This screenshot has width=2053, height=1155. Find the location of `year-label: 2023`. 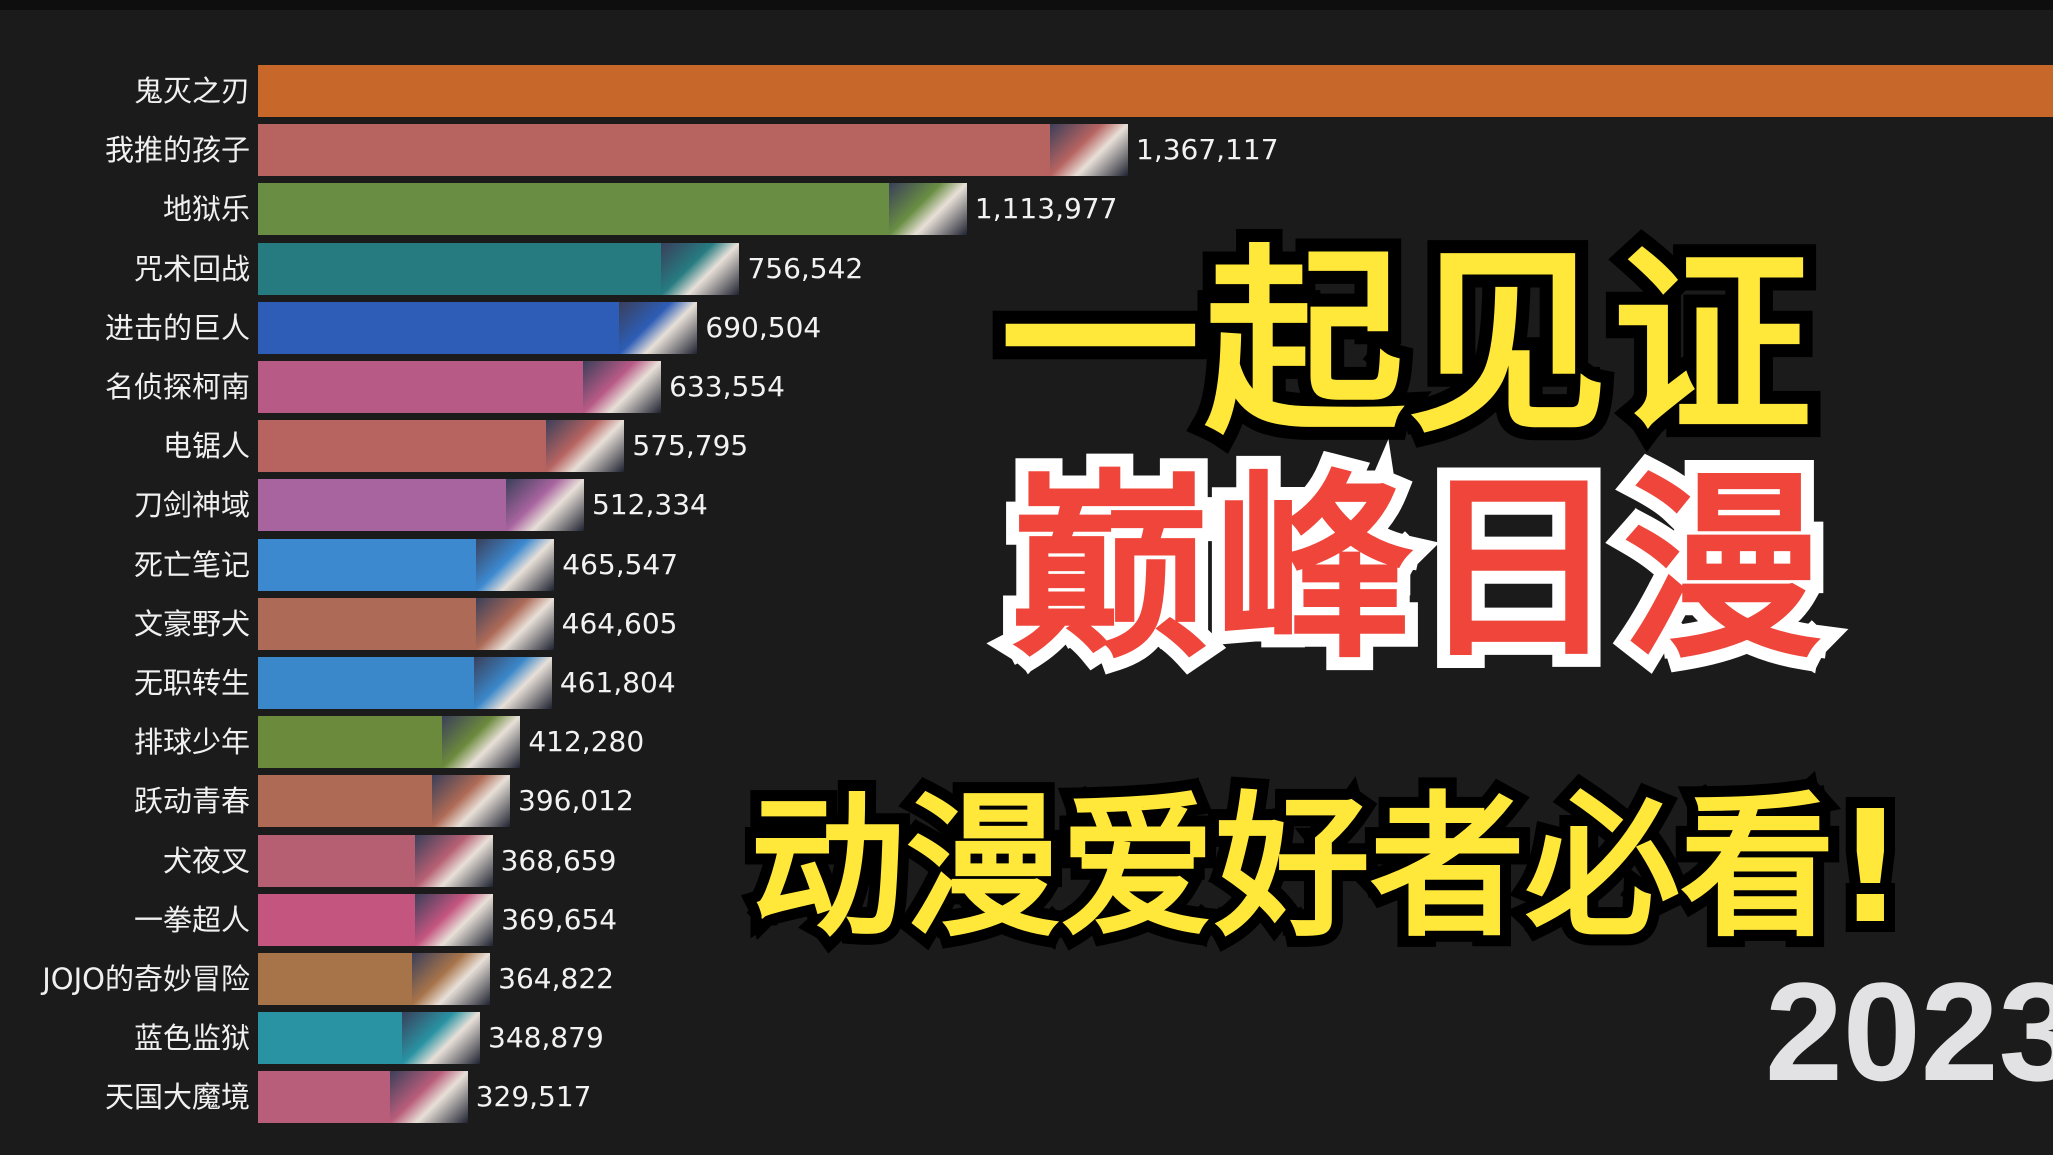

year-label: 2023 is located at coordinates (1909, 1031).